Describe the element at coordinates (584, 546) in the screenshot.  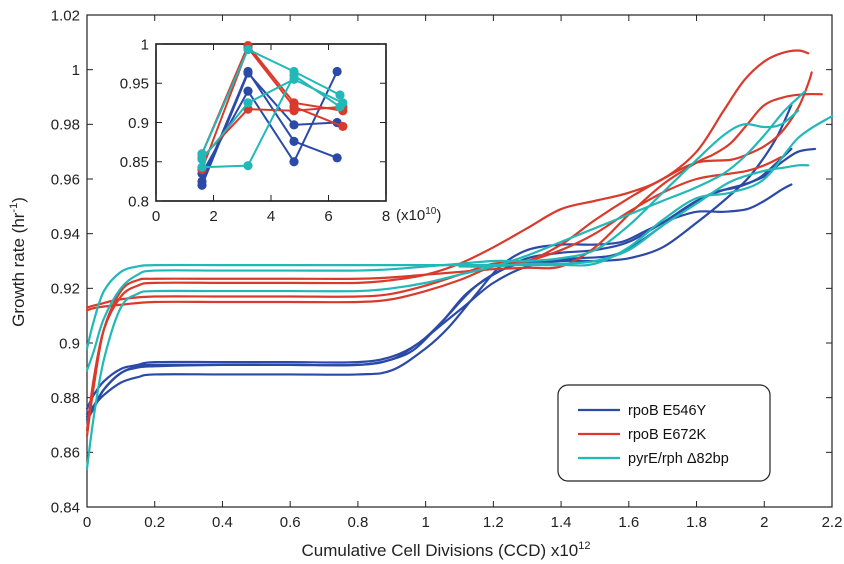
I see `x-axis-title-exponent: 12` at that location.